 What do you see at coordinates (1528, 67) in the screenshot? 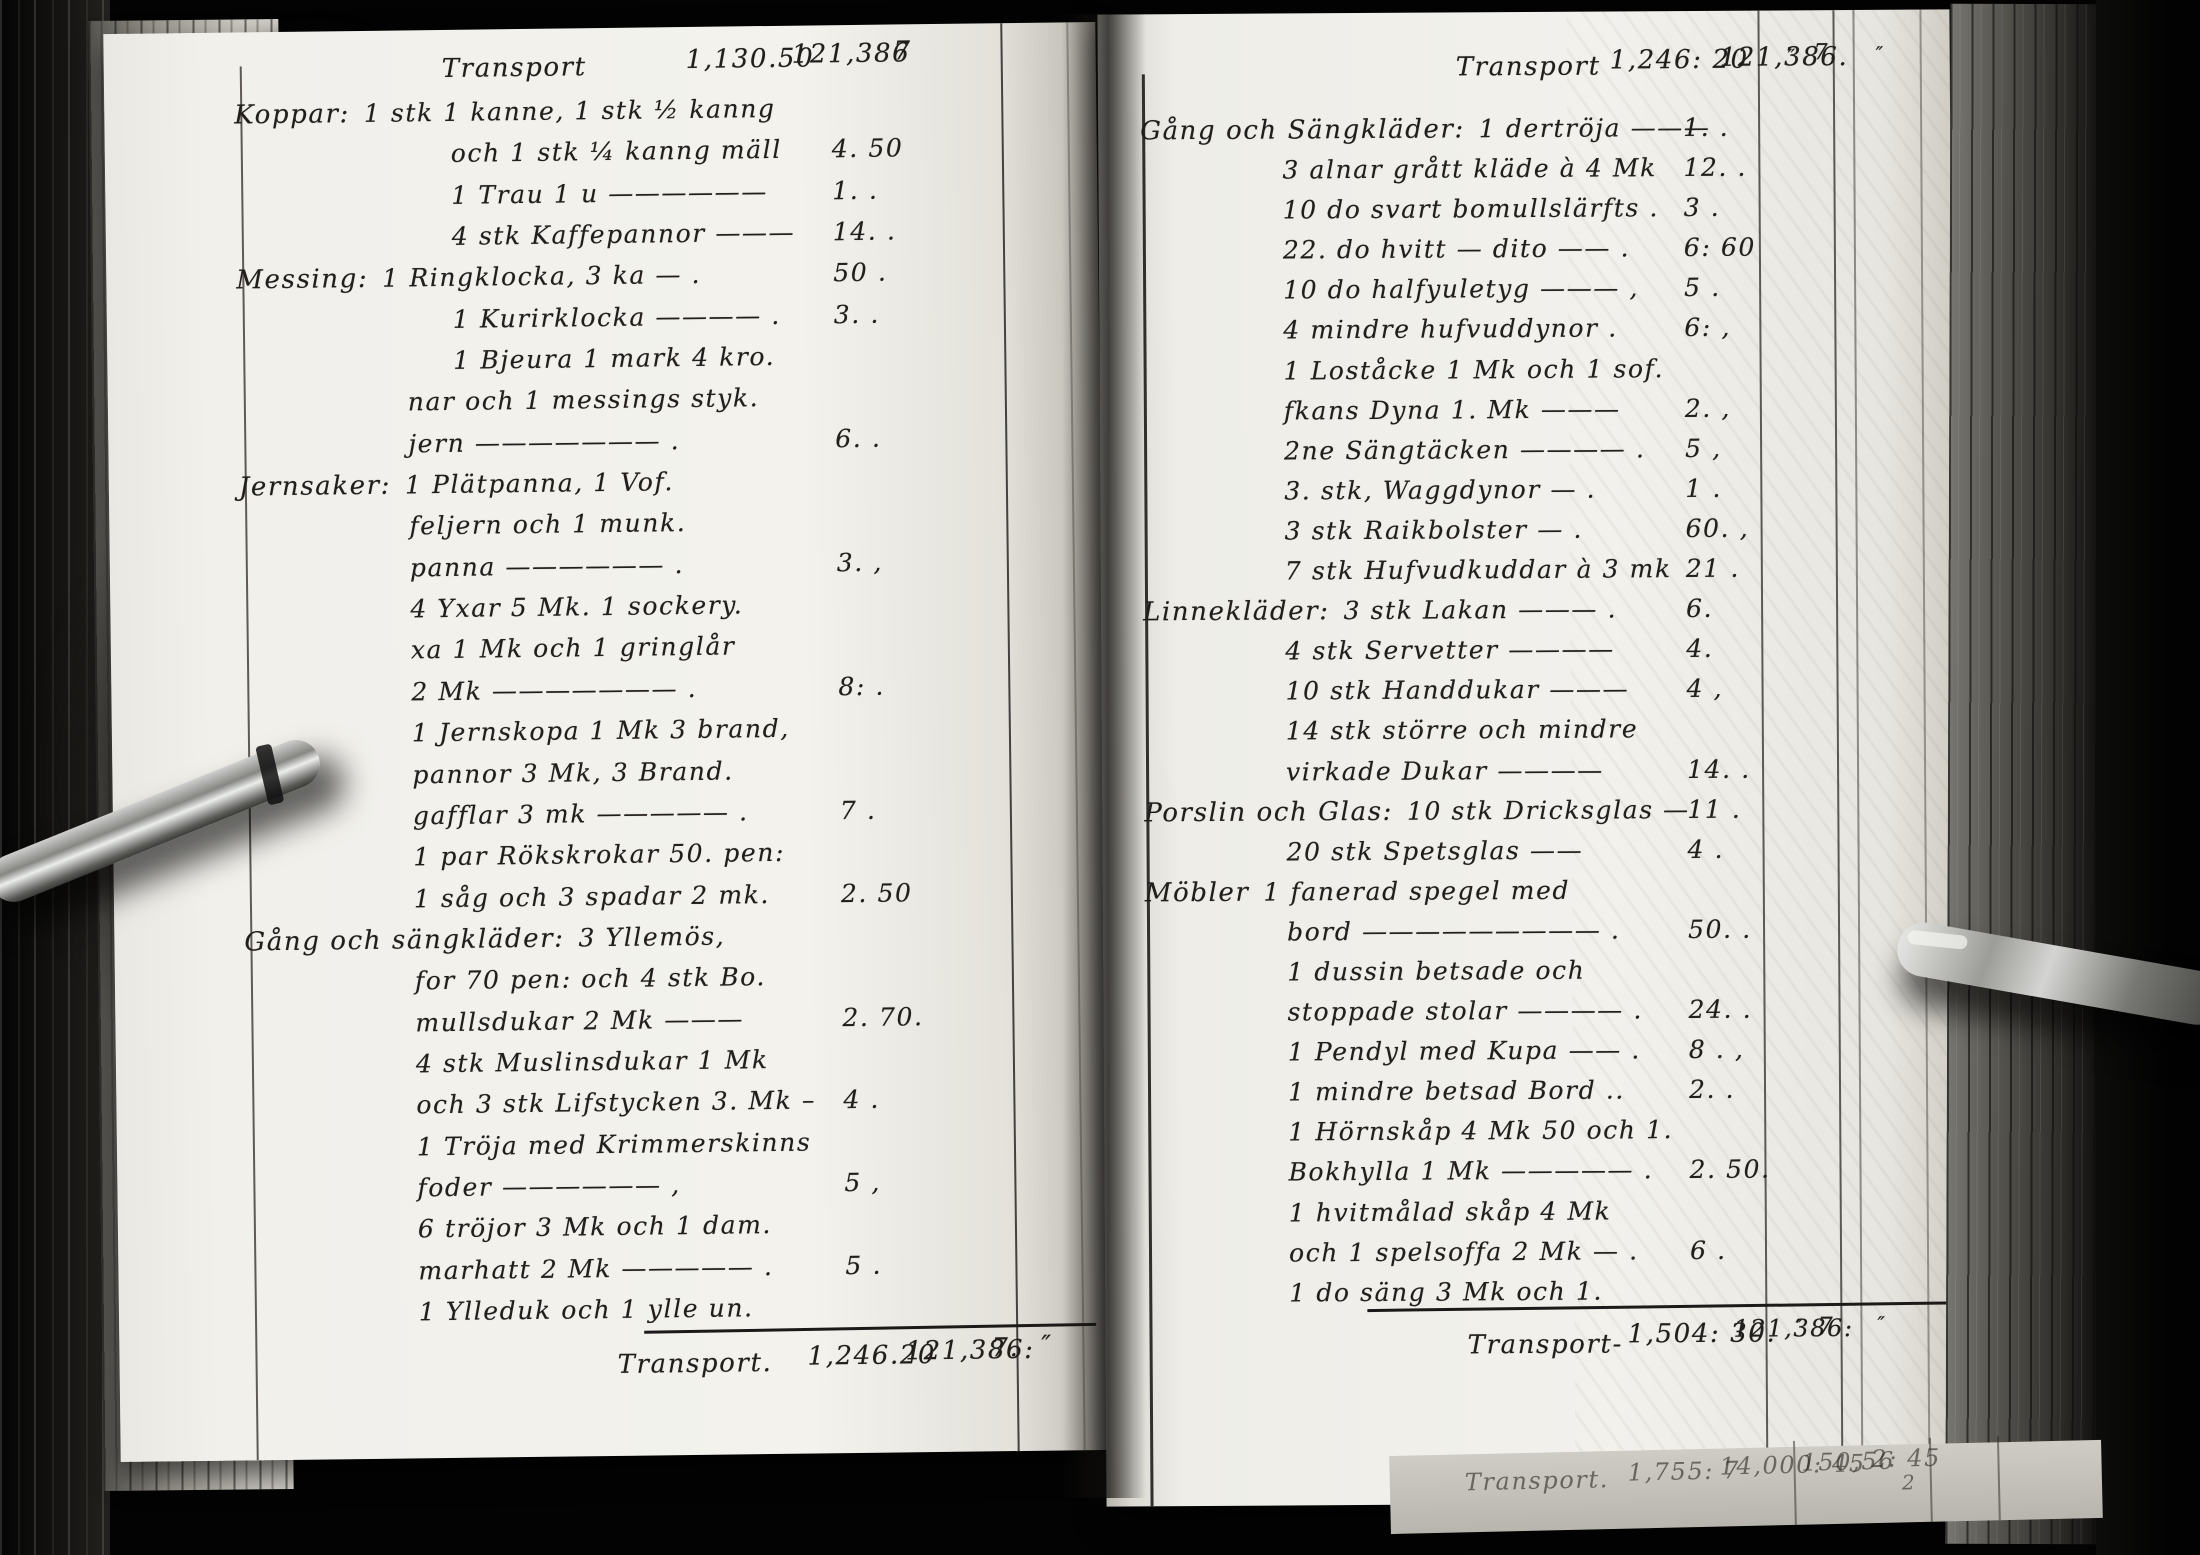
I see `transport-label: Transport` at bounding box center [1528, 67].